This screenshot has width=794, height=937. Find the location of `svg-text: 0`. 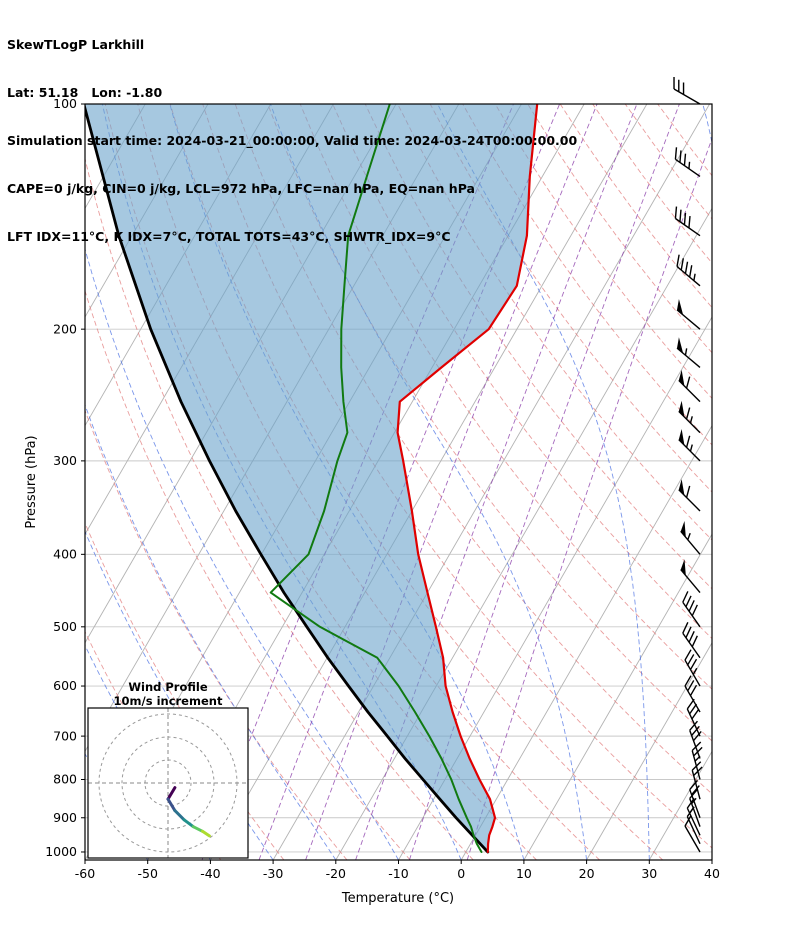

svg-text: 0 is located at coordinates (461, 873).